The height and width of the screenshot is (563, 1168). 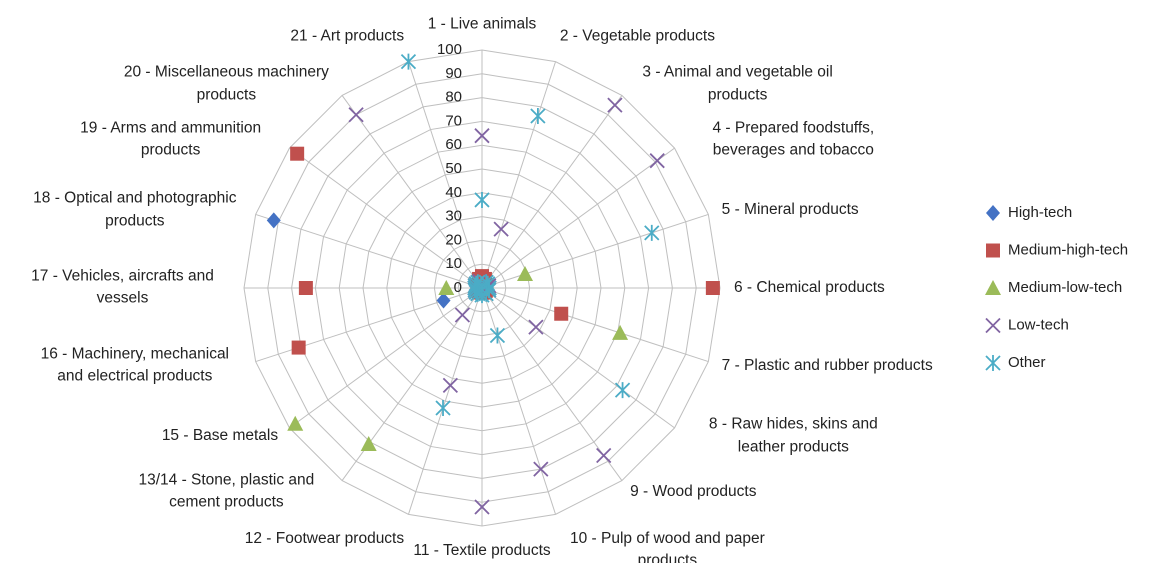 What do you see at coordinates (453, 263) in the screenshot?
I see `r-tick-label: 10` at bounding box center [453, 263].